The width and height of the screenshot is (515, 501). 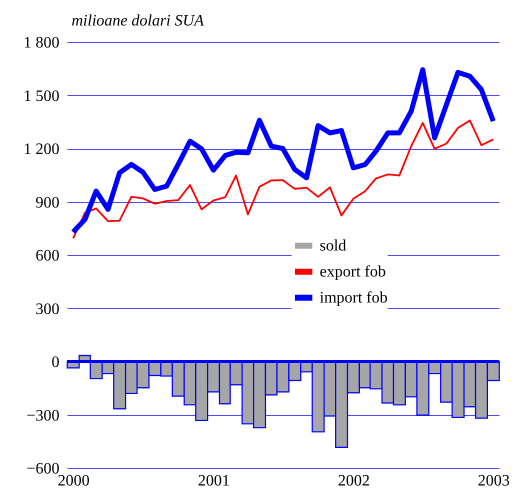 I want to click on x-tick-label: 2003, so click(x=494, y=481).